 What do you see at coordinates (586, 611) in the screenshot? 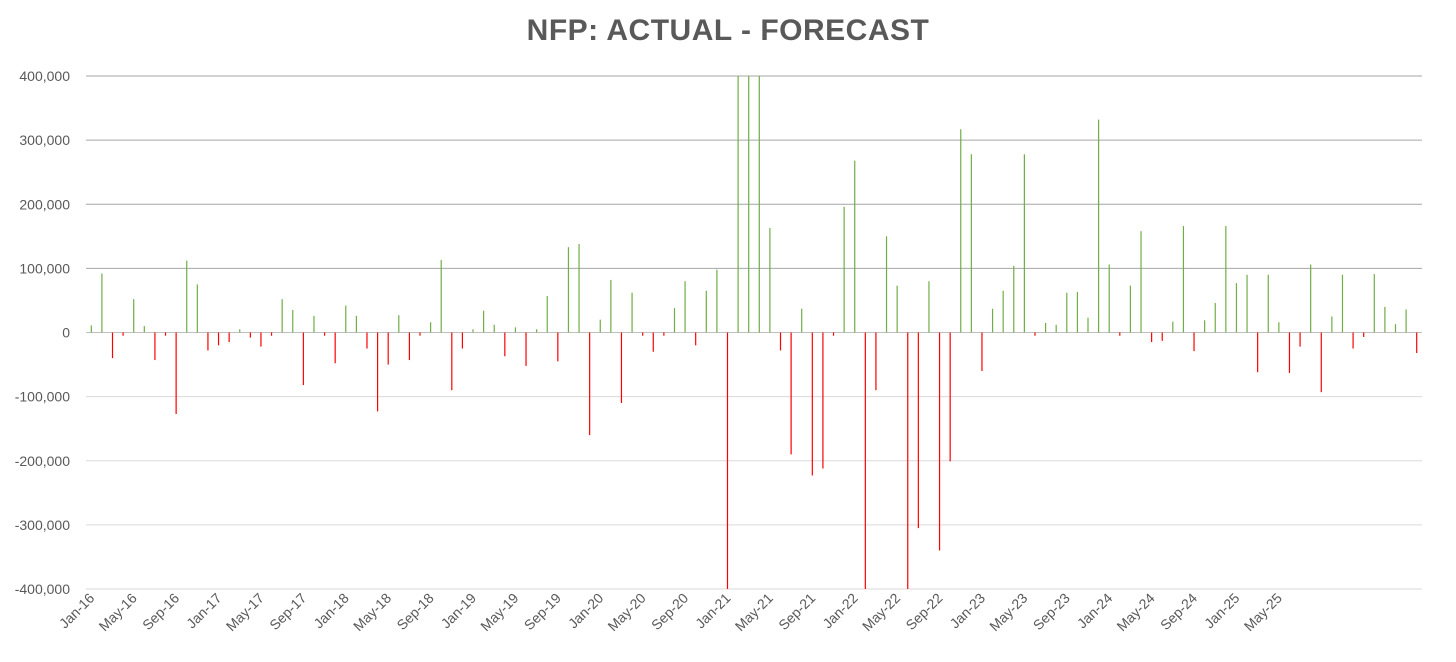
I see `x-tick-label: Jan-20` at bounding box center [586, 611].